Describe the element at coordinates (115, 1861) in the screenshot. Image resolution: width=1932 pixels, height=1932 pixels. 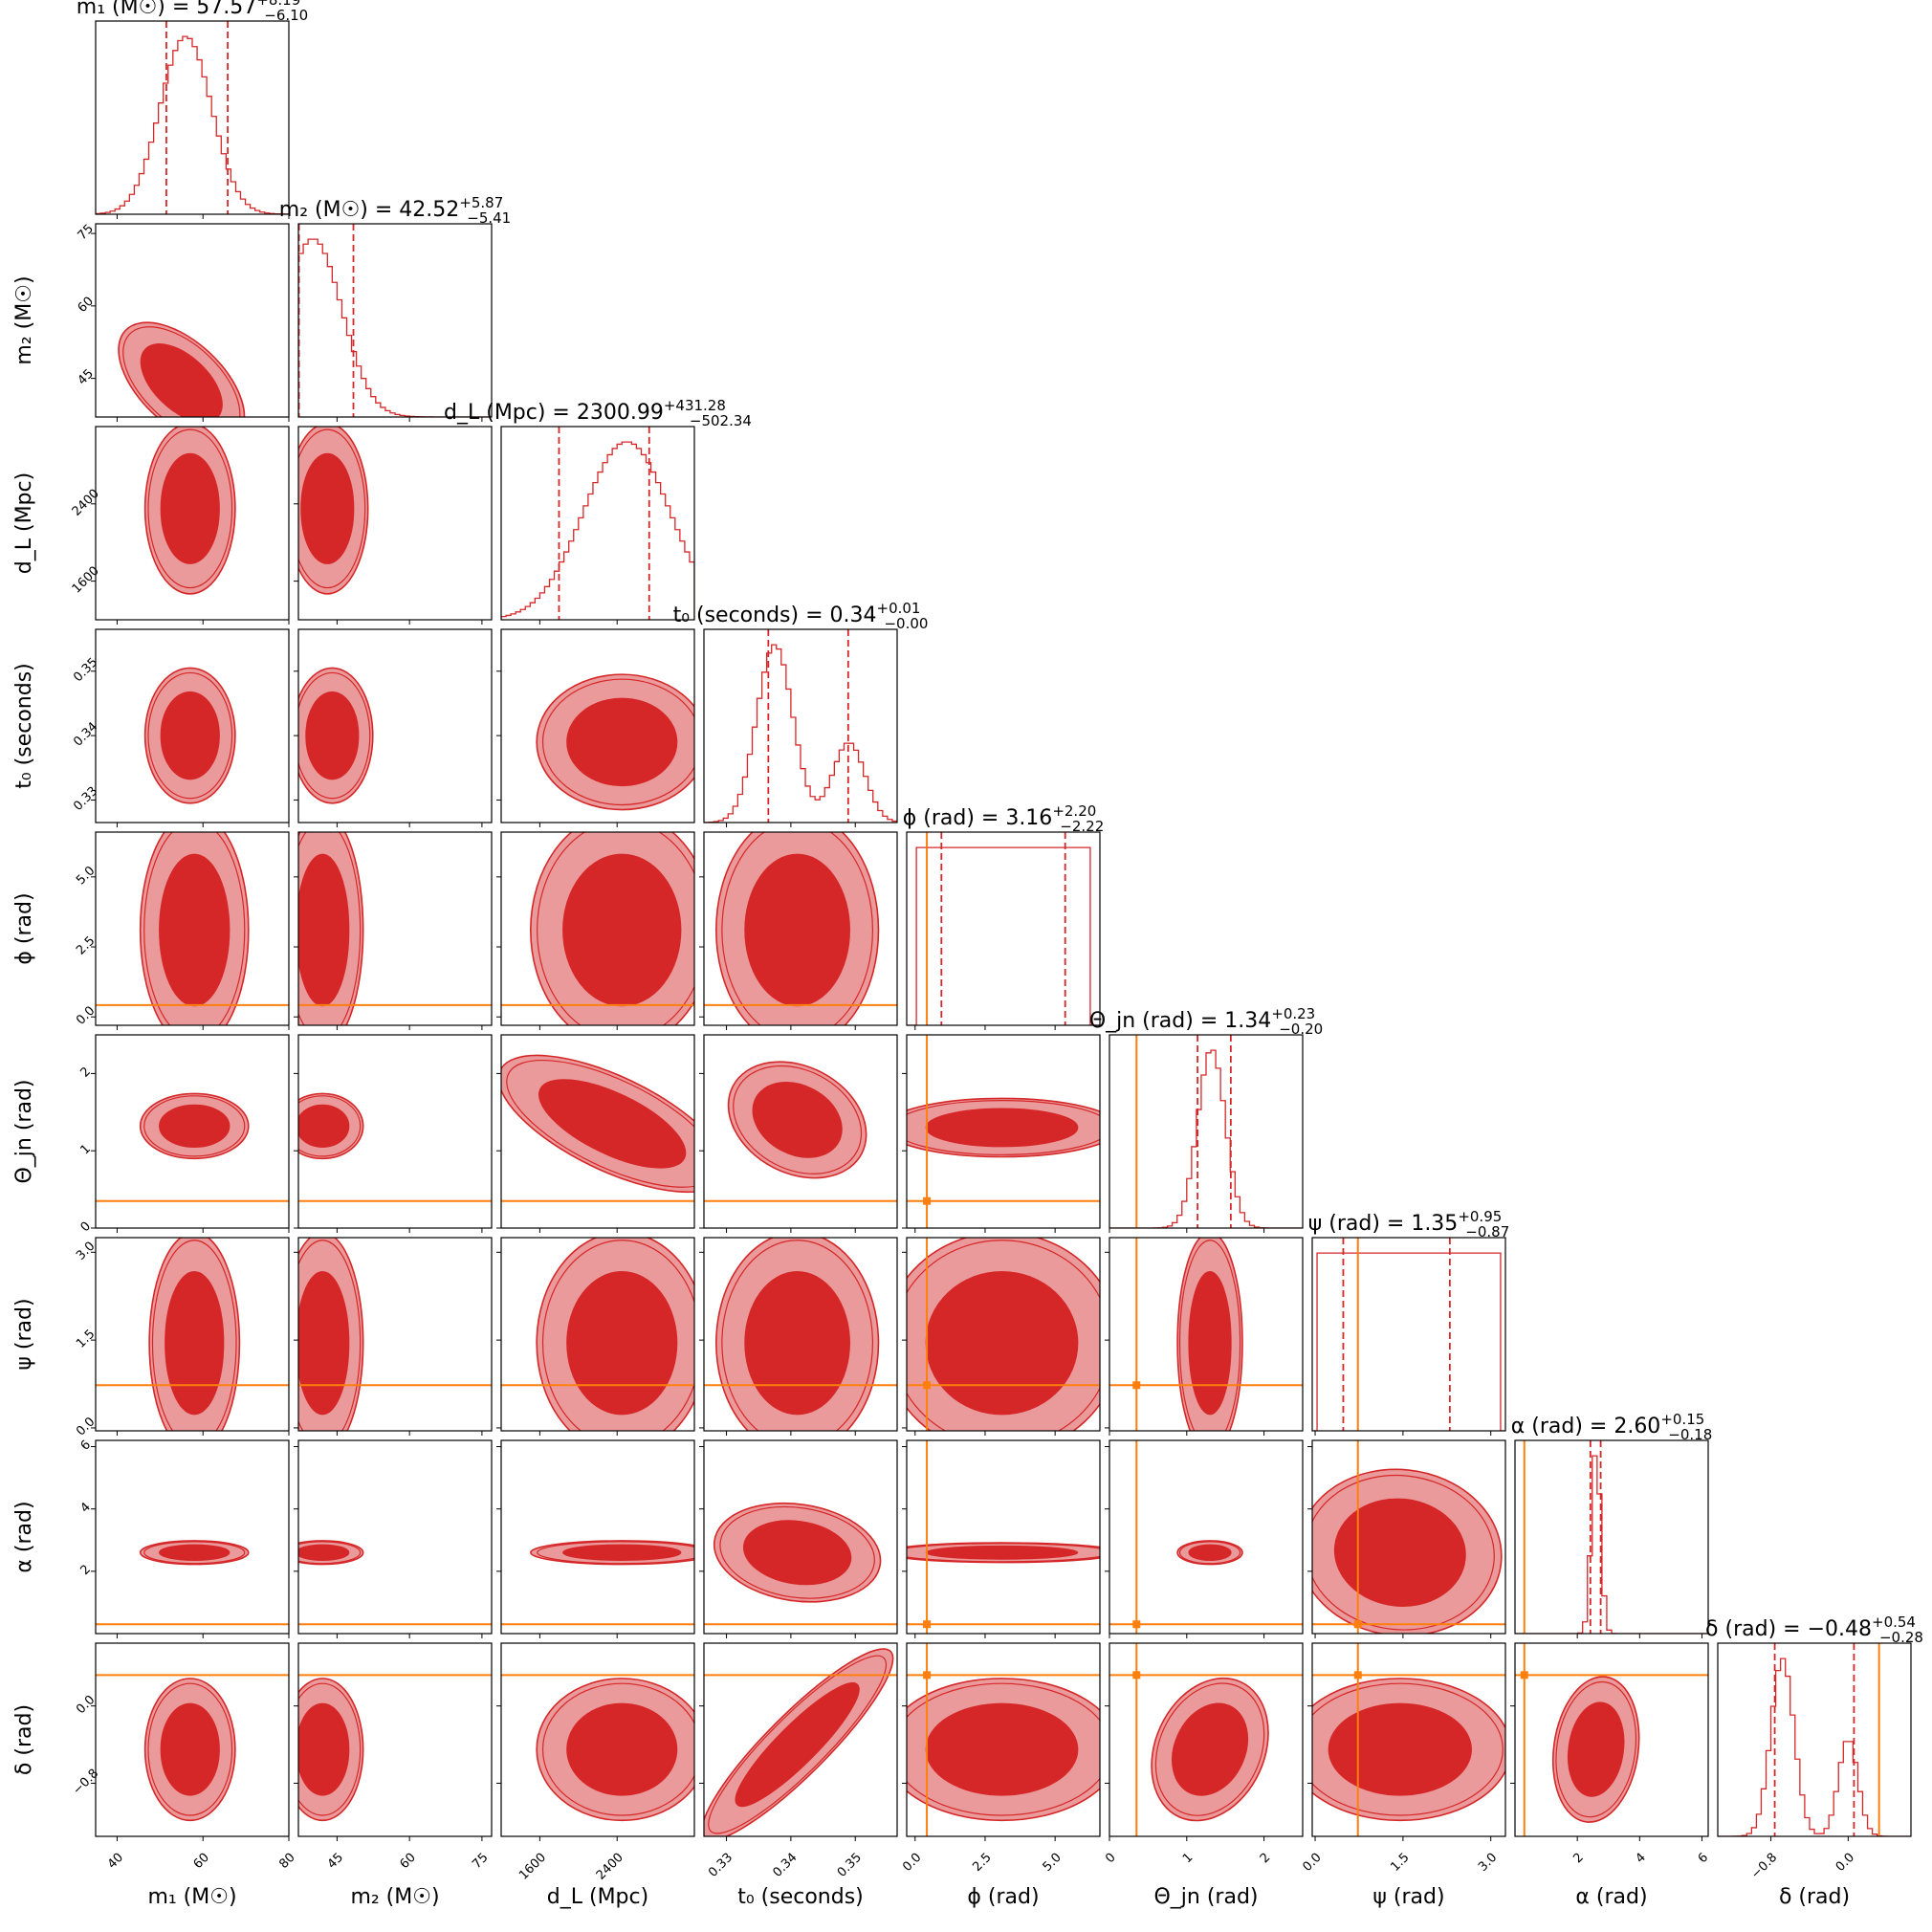
I see `xtick-label-m1-0: 40` at that location.